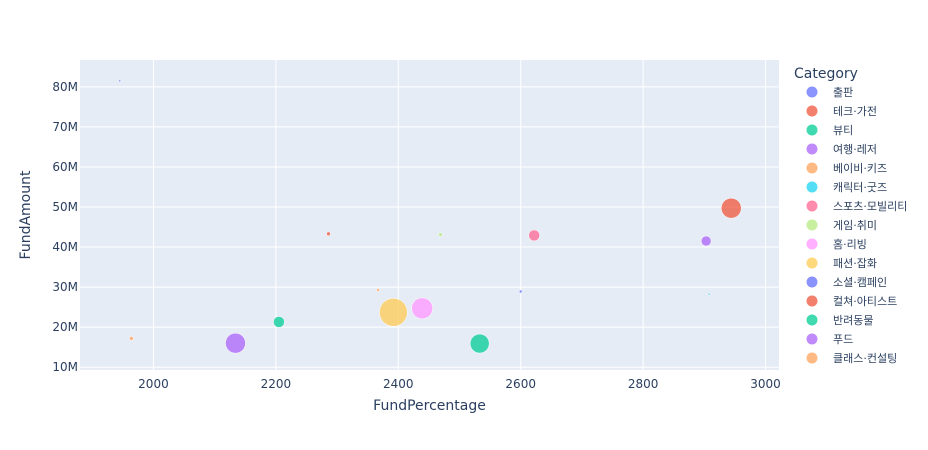 The image size is (928, 450). Describe the element at coordinates (855, 263) in the screenshot. I see `legend-label: 패션·잡화` at that location.